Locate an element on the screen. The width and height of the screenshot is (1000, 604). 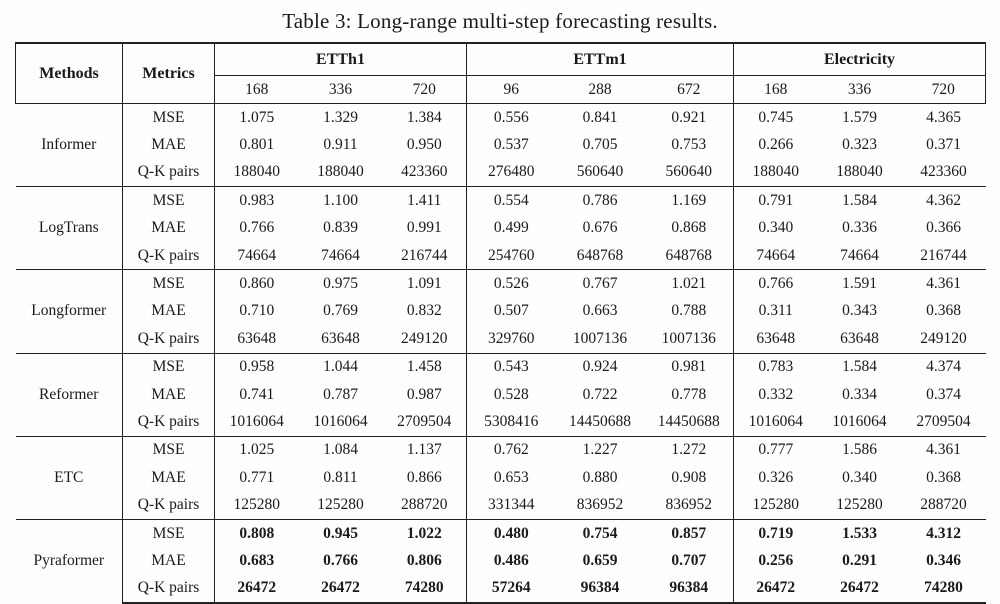
value-cell: 1016064 is located at coordinates (340, 421).